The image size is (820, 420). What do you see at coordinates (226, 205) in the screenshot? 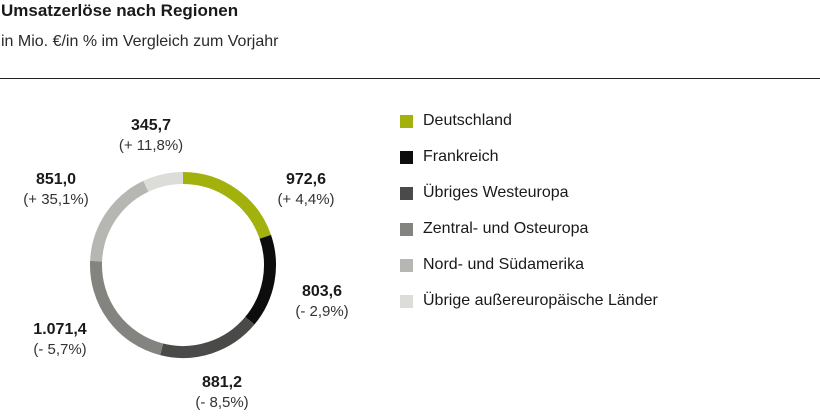
I see `donut-segment-deutschland` at bounding box center [226, 205].